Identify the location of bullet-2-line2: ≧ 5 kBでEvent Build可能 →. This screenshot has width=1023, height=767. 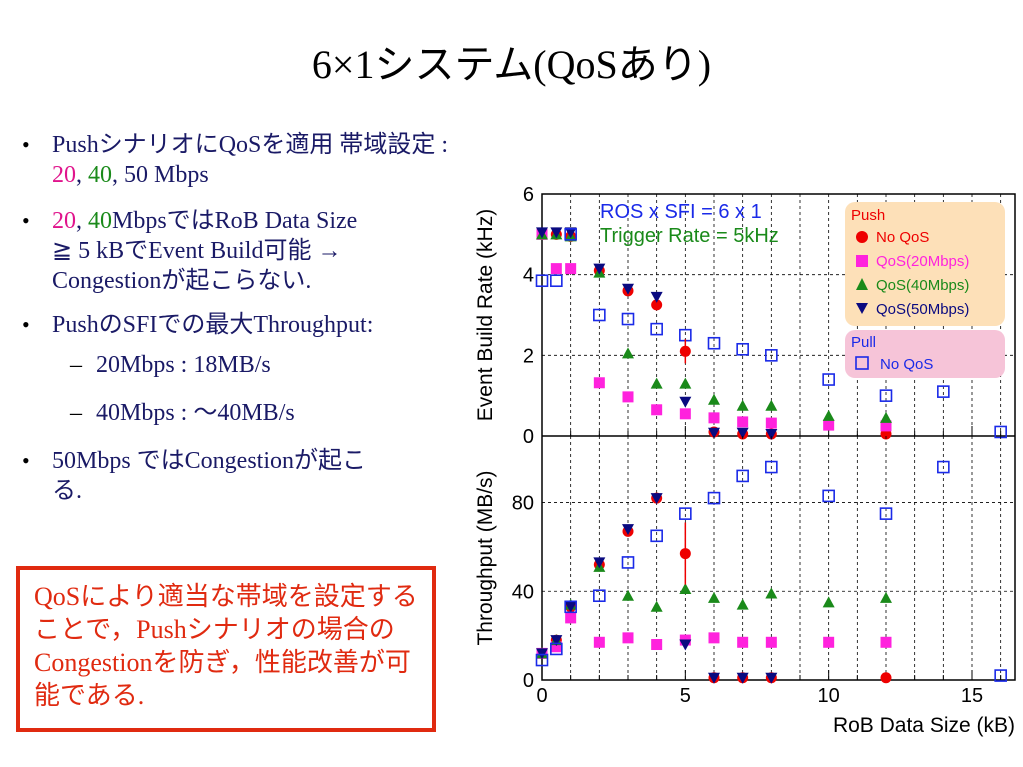
(197, 251).